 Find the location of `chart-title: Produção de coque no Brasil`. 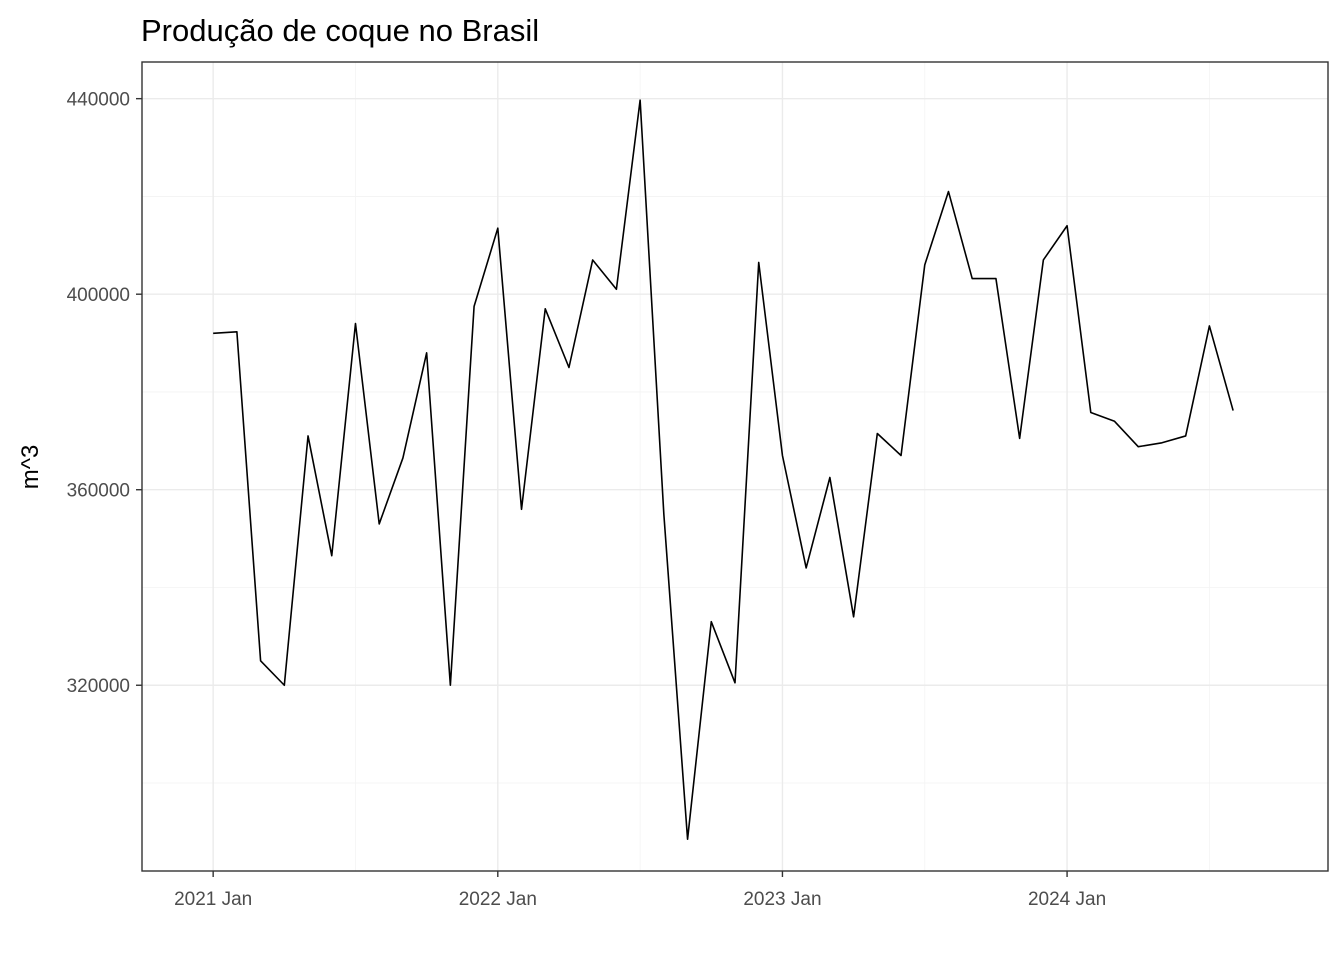

chart-title: Produção de coque no Brasil is located at coordinates (340, 30).